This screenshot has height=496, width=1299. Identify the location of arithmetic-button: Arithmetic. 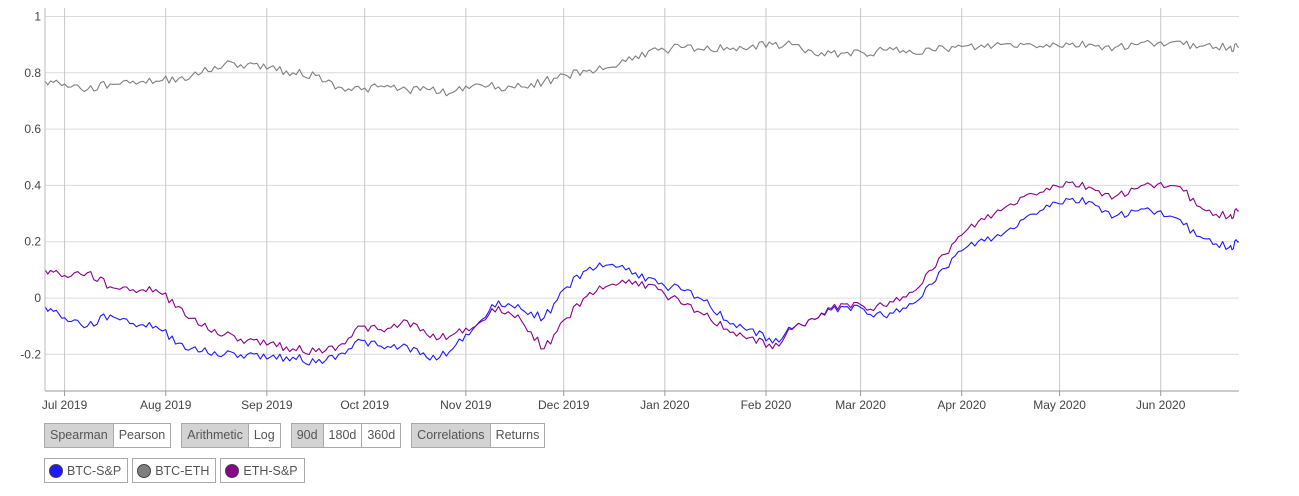
(215, 435).